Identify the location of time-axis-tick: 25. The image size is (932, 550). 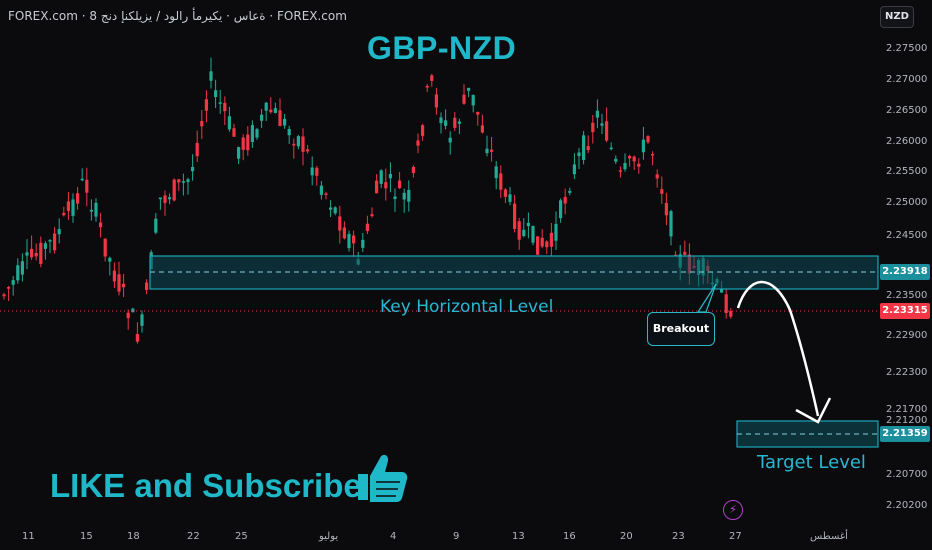
(241, 536).